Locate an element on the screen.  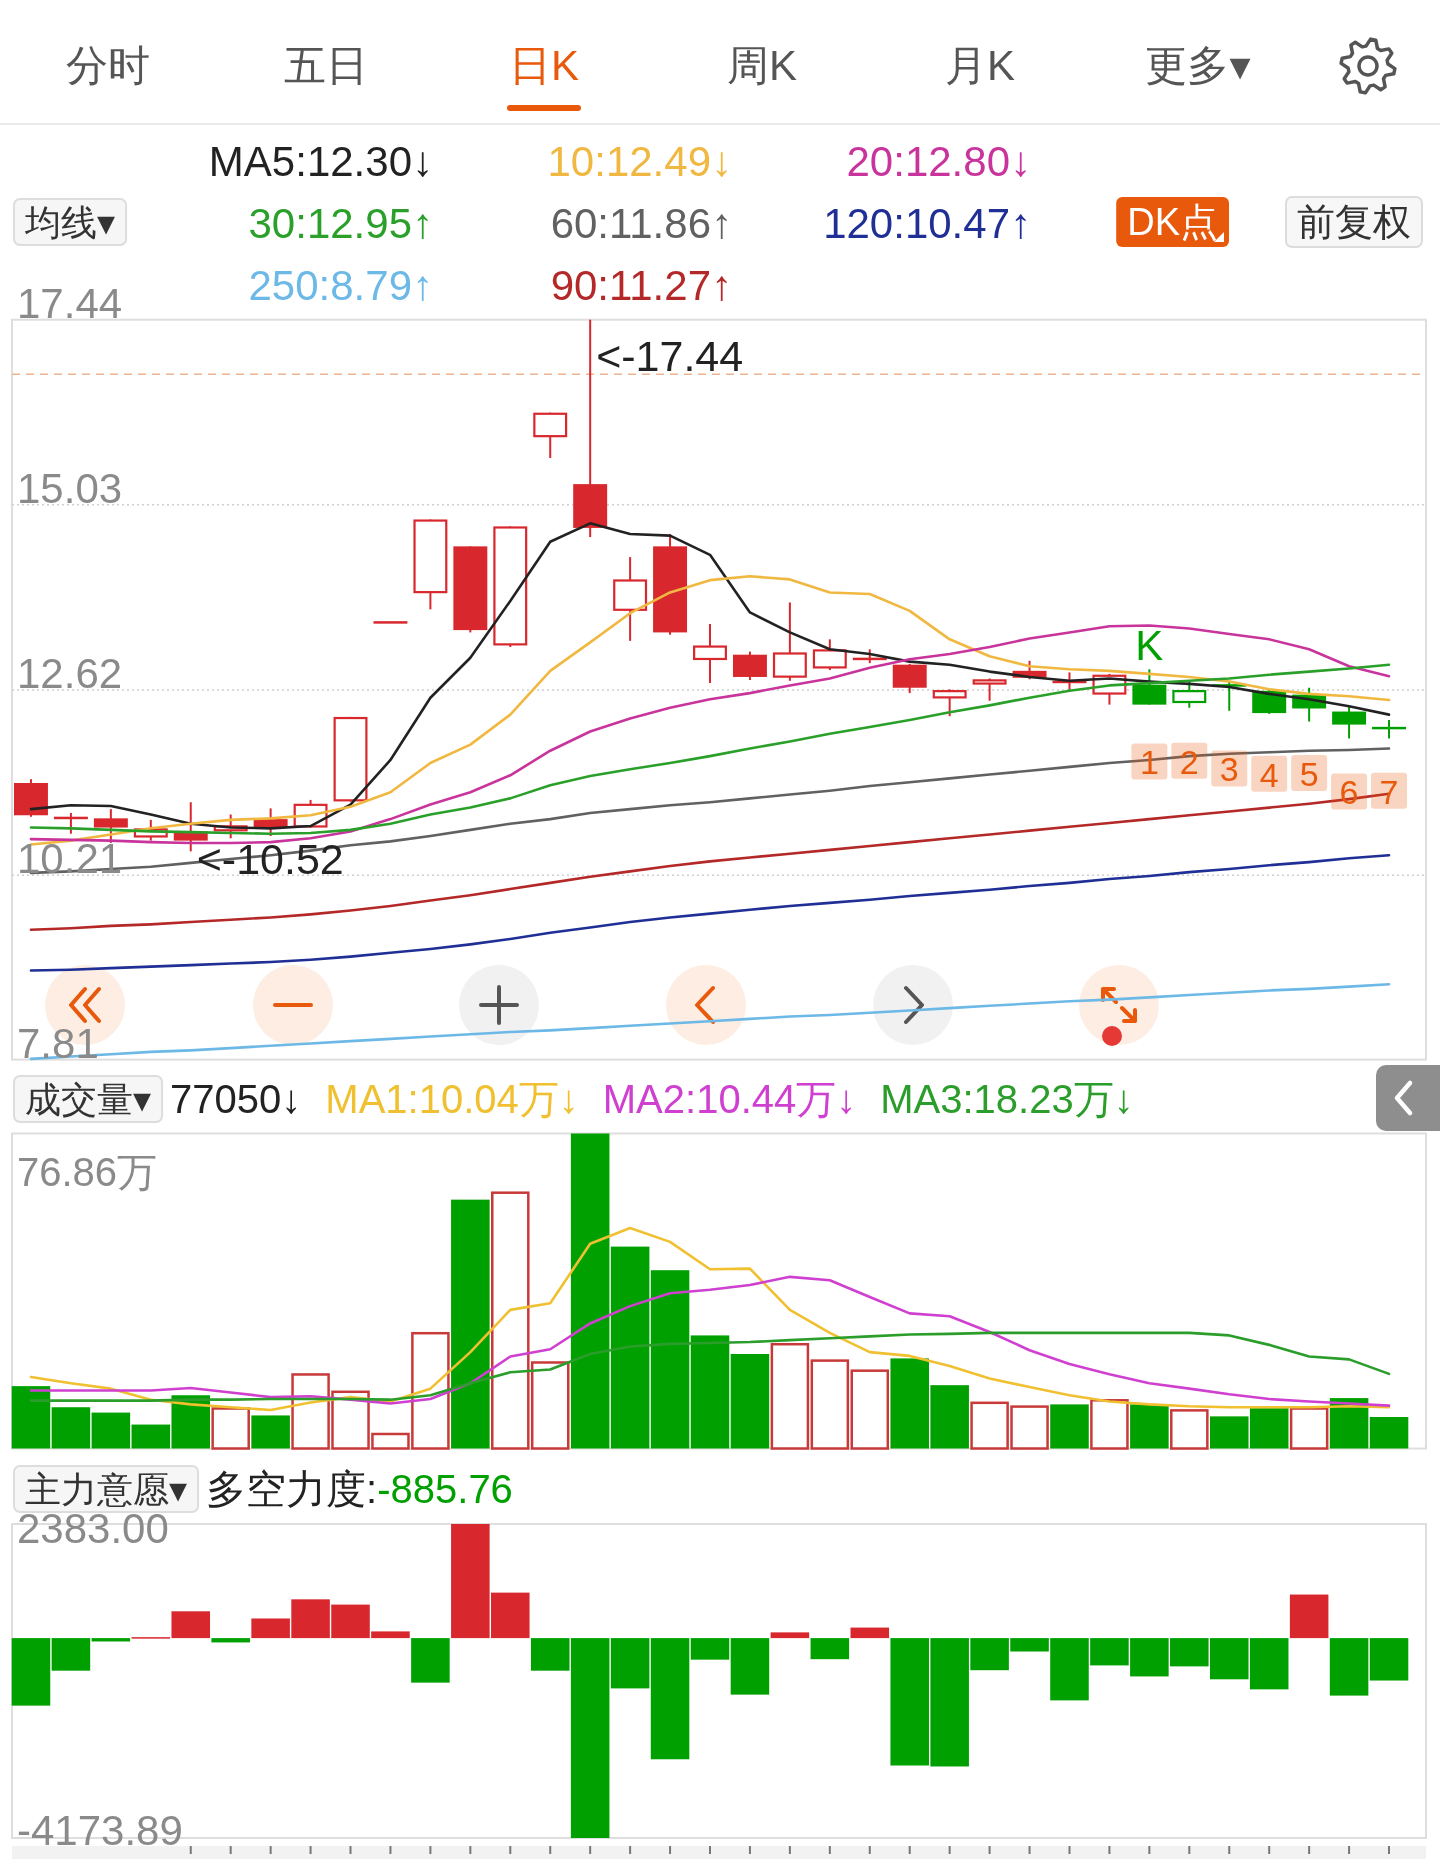
text: 10:12.49↓ is located at coordinates (639, 161).